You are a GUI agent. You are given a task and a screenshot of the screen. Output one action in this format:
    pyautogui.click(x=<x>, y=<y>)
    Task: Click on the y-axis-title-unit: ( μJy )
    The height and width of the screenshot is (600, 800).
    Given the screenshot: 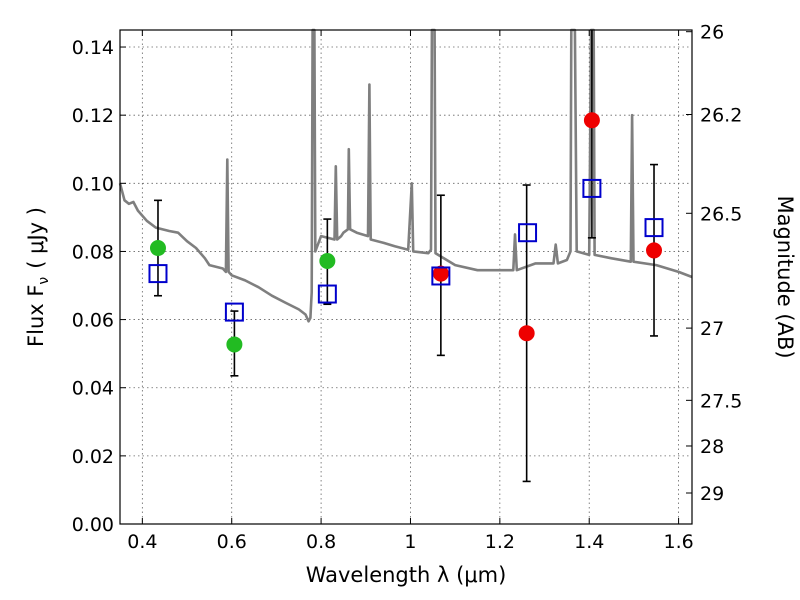 What is the action you would take?
    pyautogui.click(x=36, y=238)
    